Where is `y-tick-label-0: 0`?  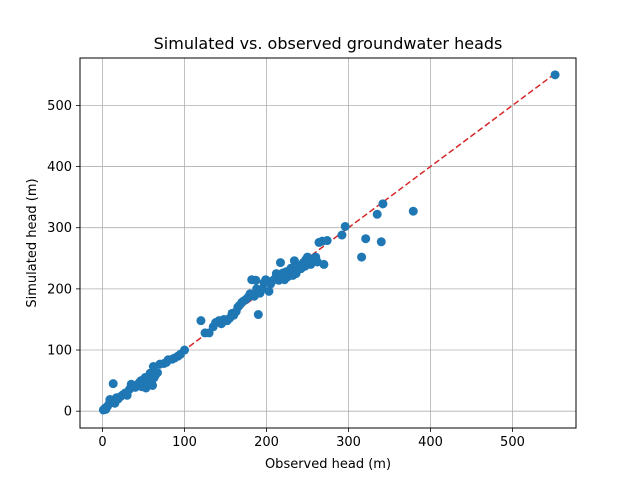 y-tick-label-0: 0 is located at coordinates (68, 412).